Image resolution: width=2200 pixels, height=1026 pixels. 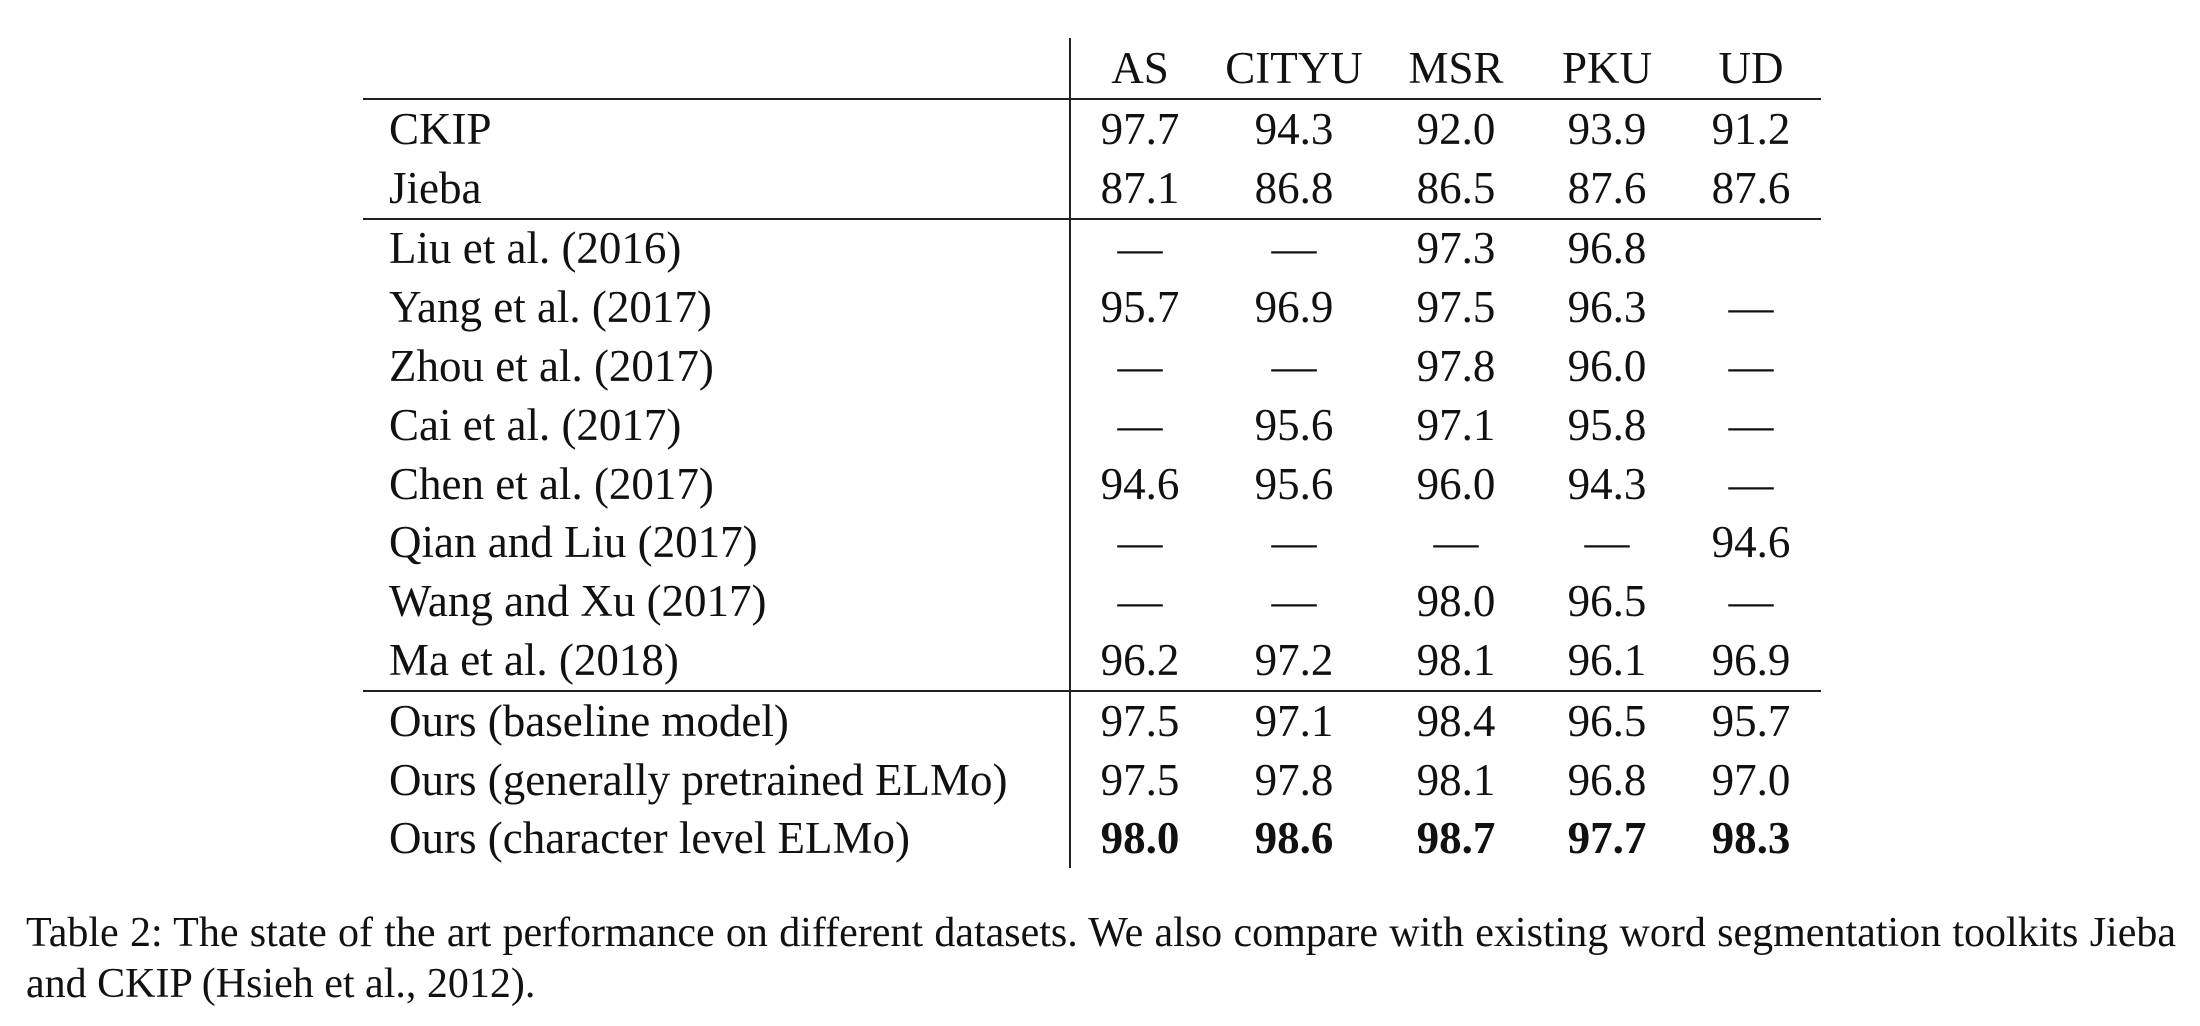 What do you see at coordinates (1751, 779) in the screenshot?
I see `cell-ud: 97.0` at bounding box center [1751, 779].